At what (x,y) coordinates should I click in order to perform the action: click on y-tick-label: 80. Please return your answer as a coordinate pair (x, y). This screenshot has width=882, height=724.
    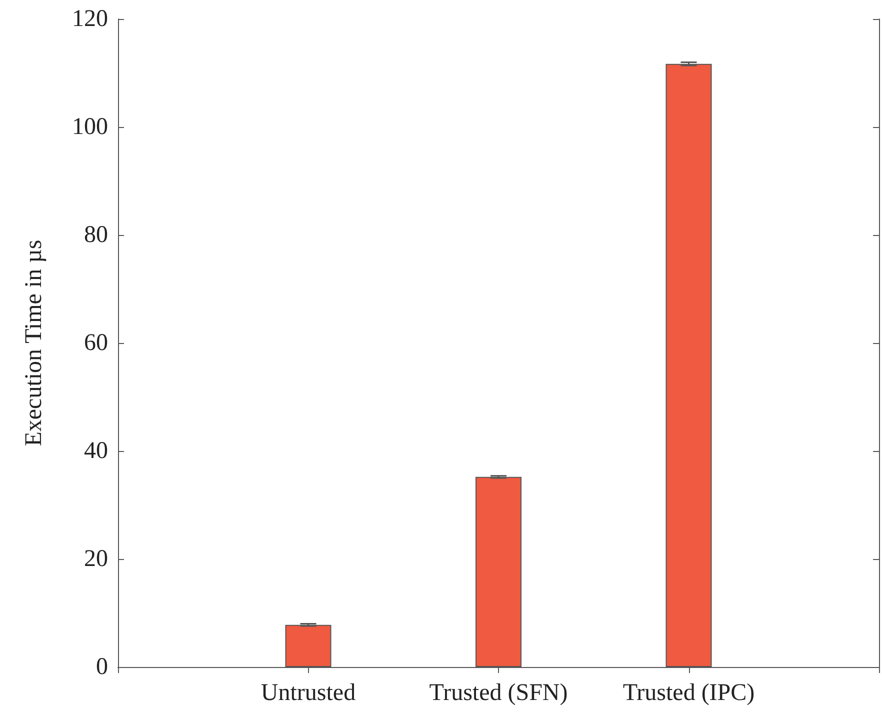
    Looking at the image, I should click on (96, 235).